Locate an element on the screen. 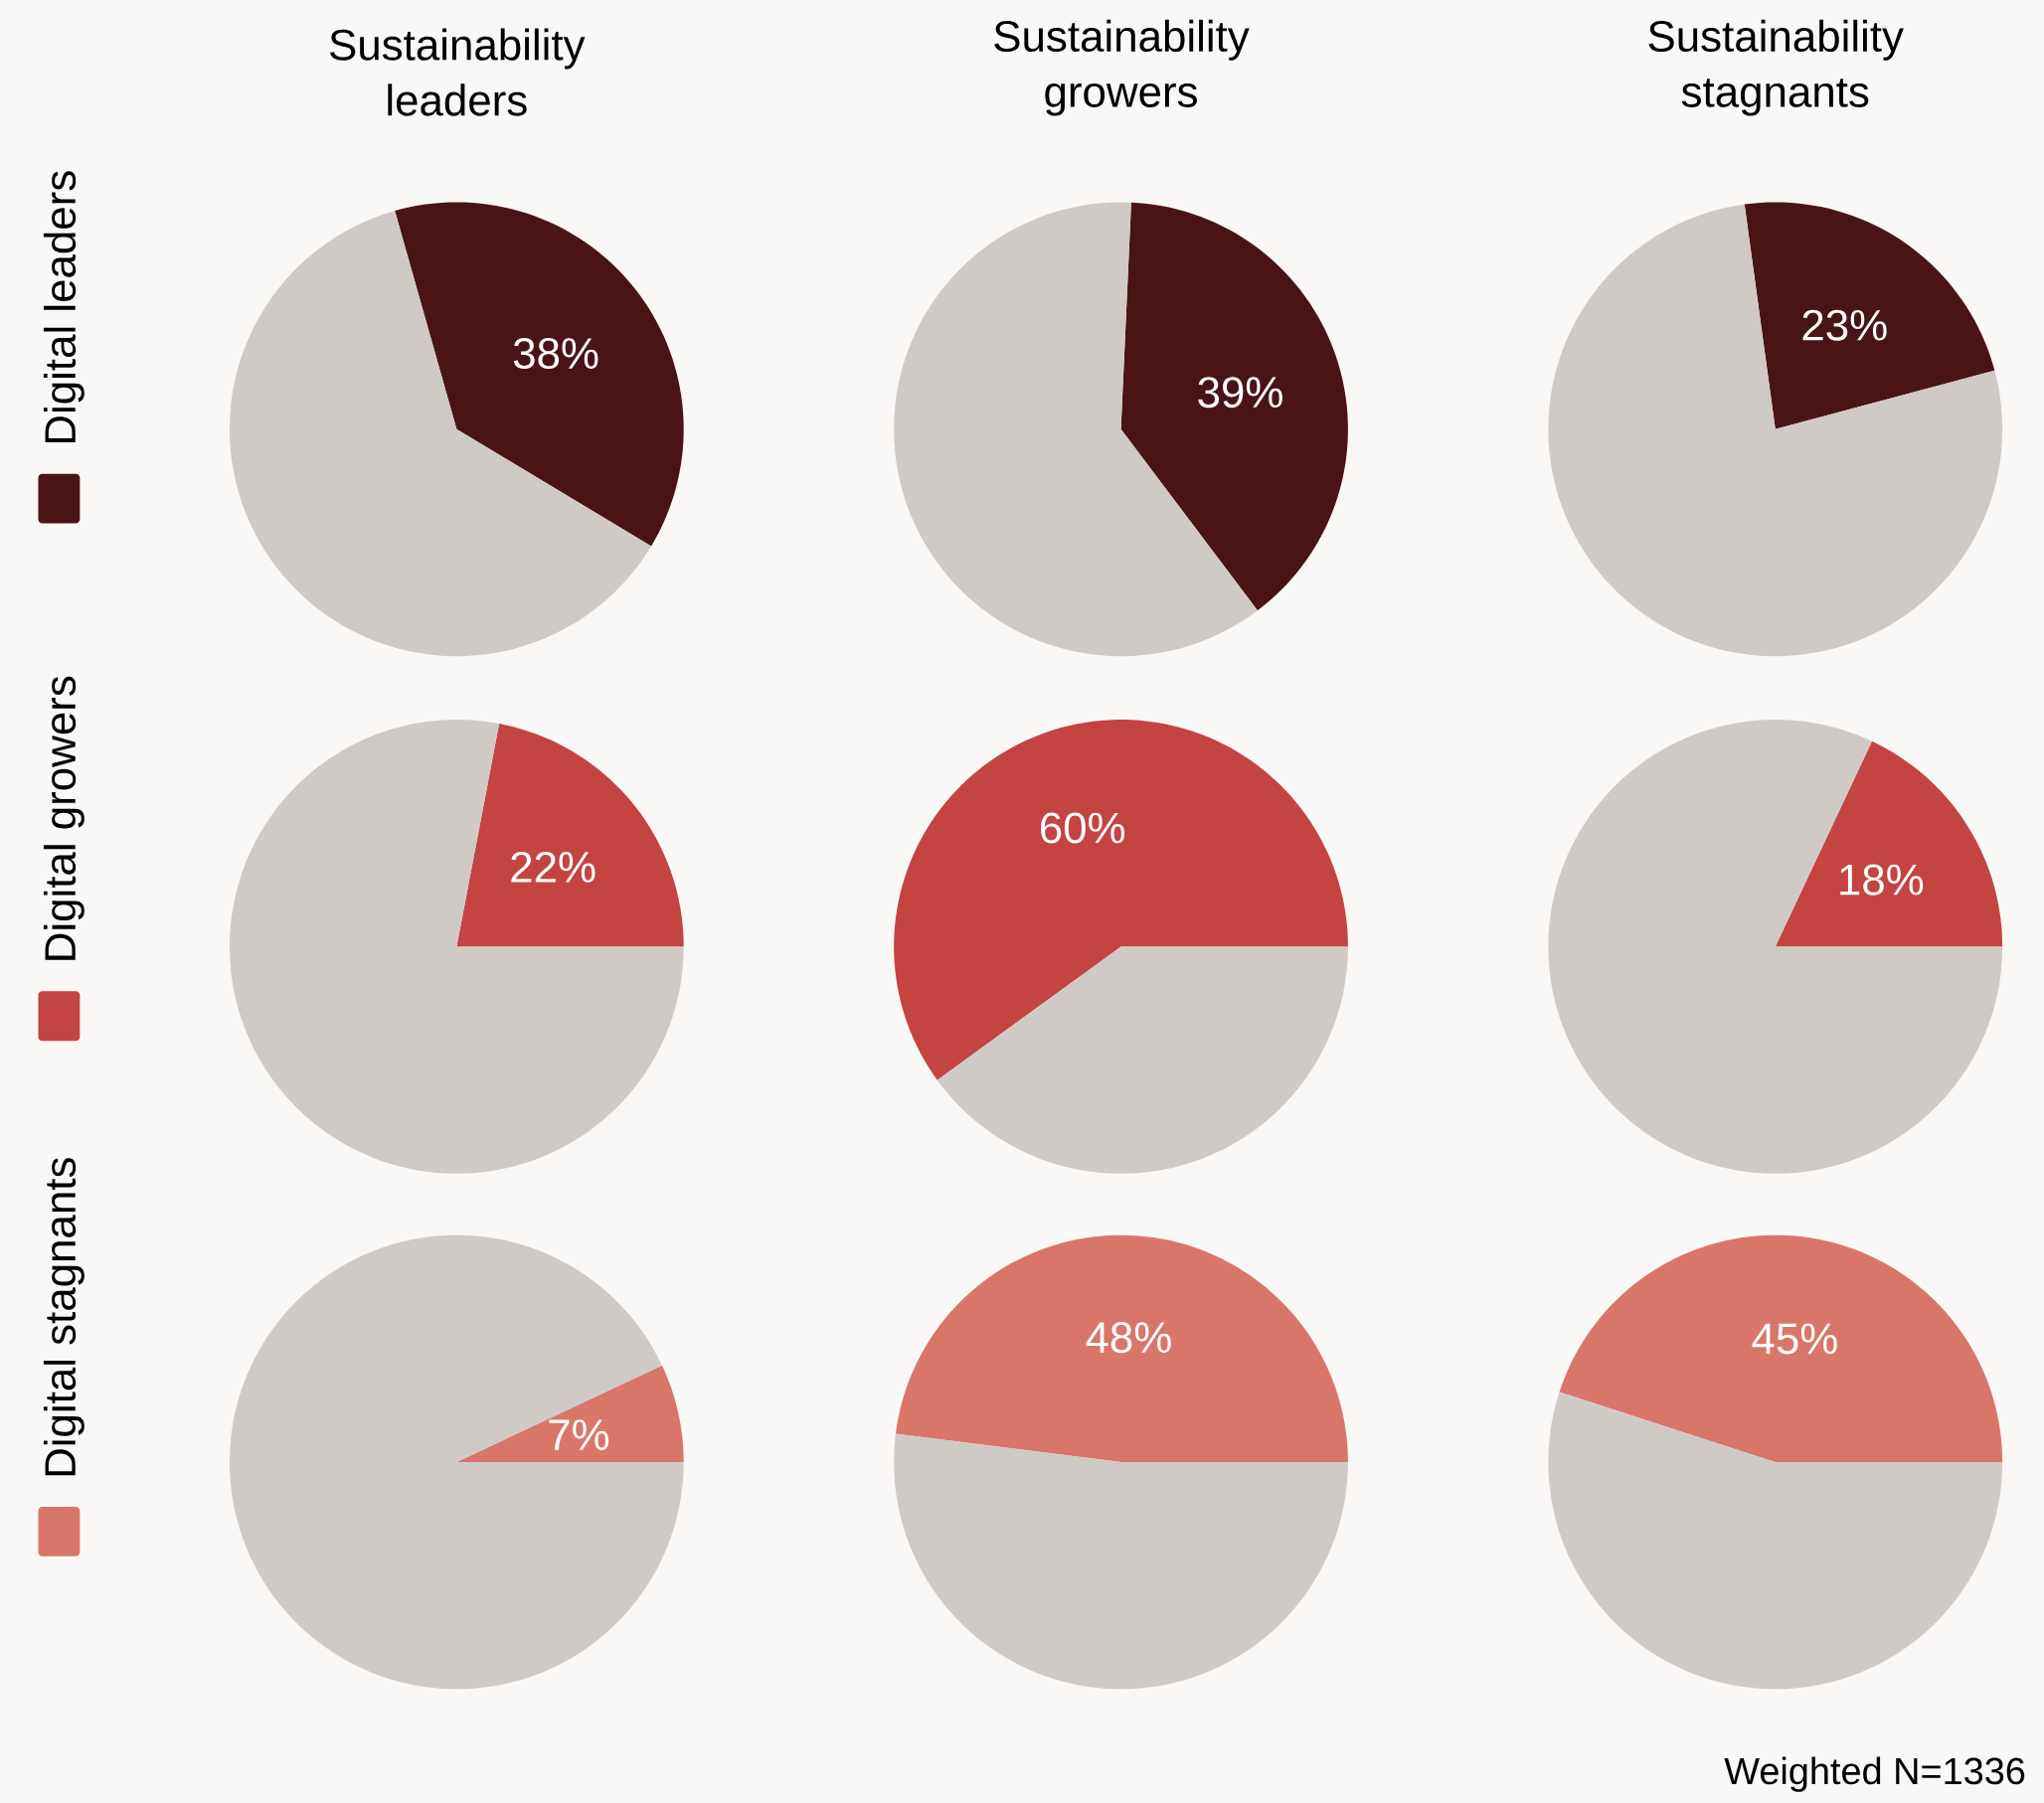  data-label: 48% is located at coordinates (1128, 1338).